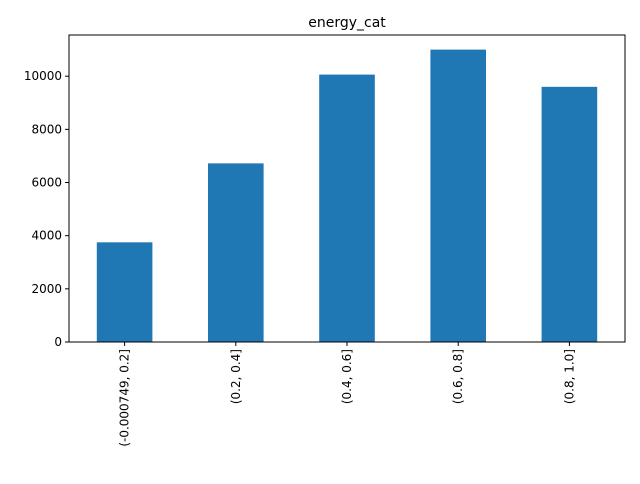 The height and width of the screenshot is (484, 640). I want to click on y-tick-label: 6000, so click(46, 183).